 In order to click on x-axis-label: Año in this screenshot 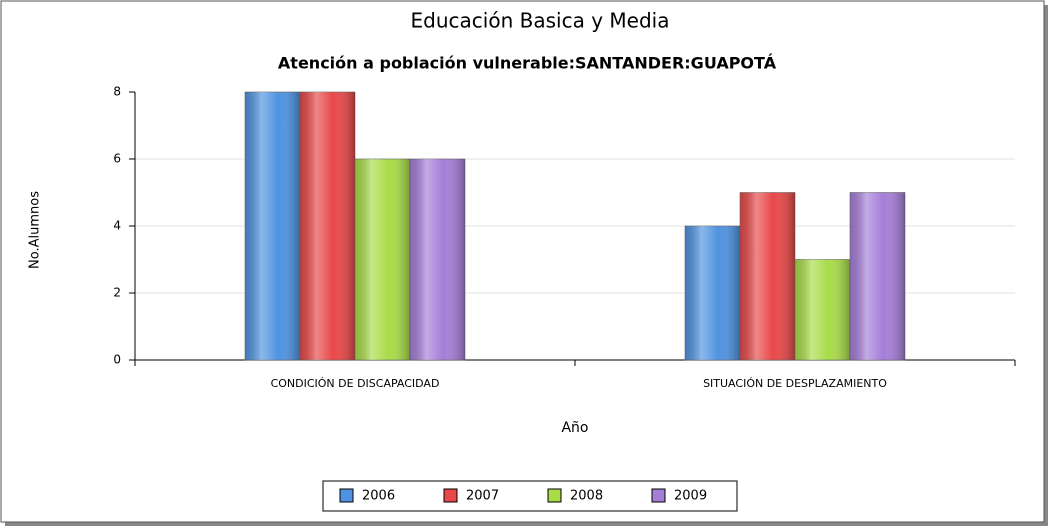, I will do `click(574, 428)`.